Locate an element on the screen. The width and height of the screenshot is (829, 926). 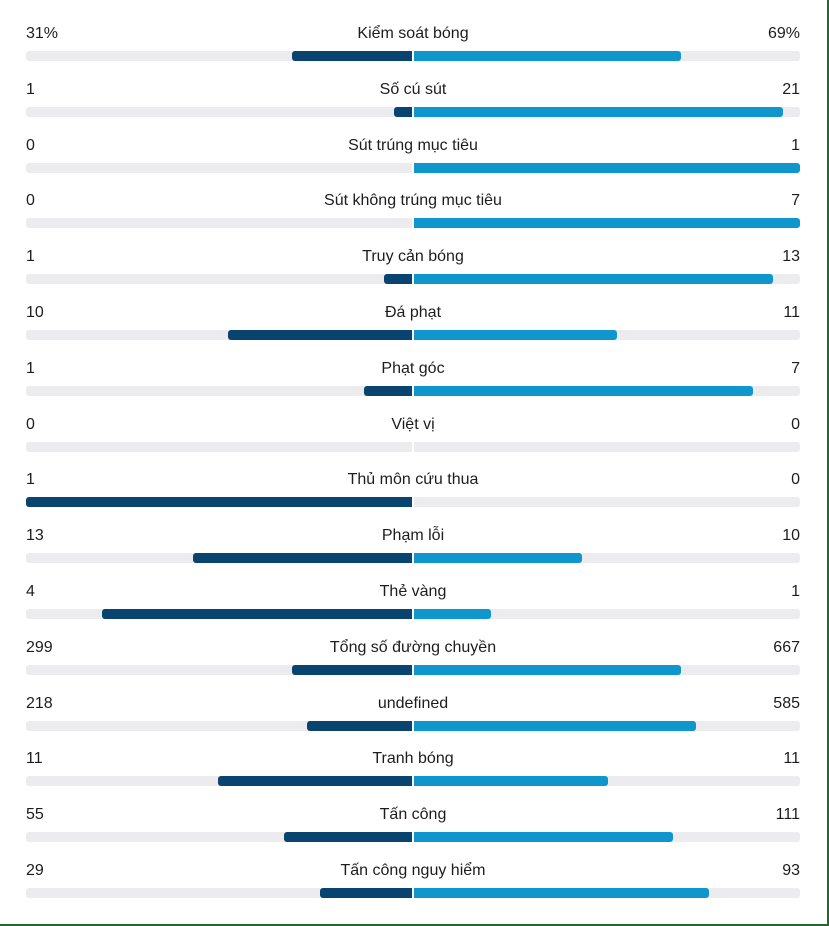
stat-label: undefined is located at coordinates (413, 703).